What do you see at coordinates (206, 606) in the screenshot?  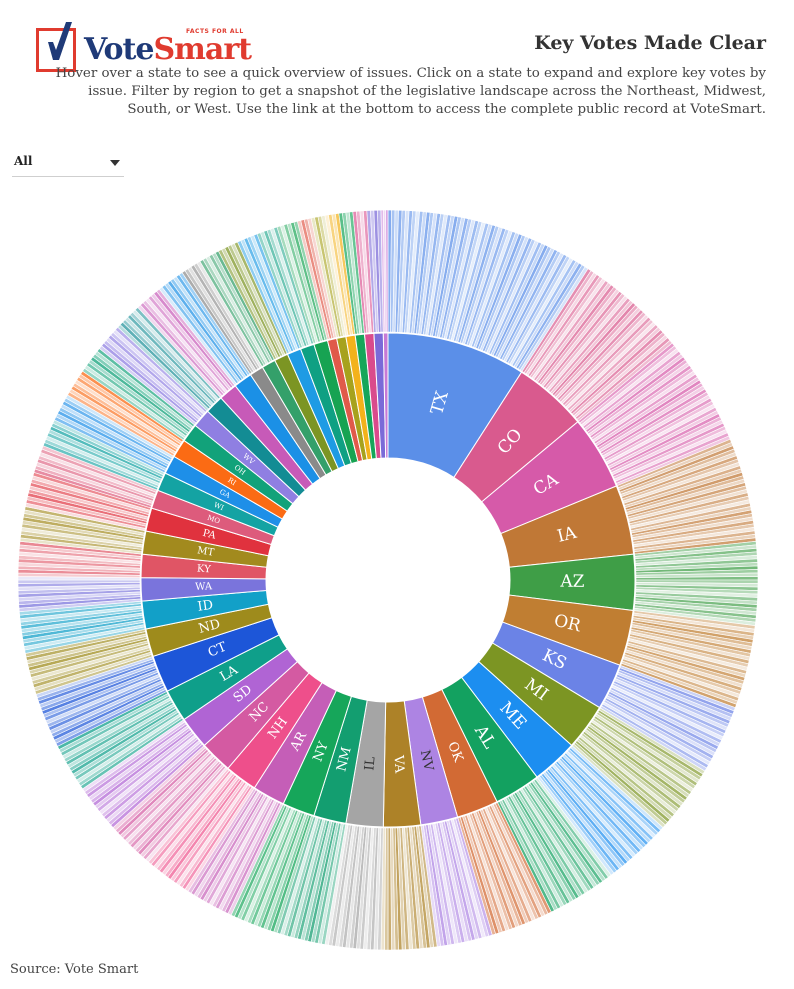 I see `state-label-id: ID` at bounding box center [206, 606].